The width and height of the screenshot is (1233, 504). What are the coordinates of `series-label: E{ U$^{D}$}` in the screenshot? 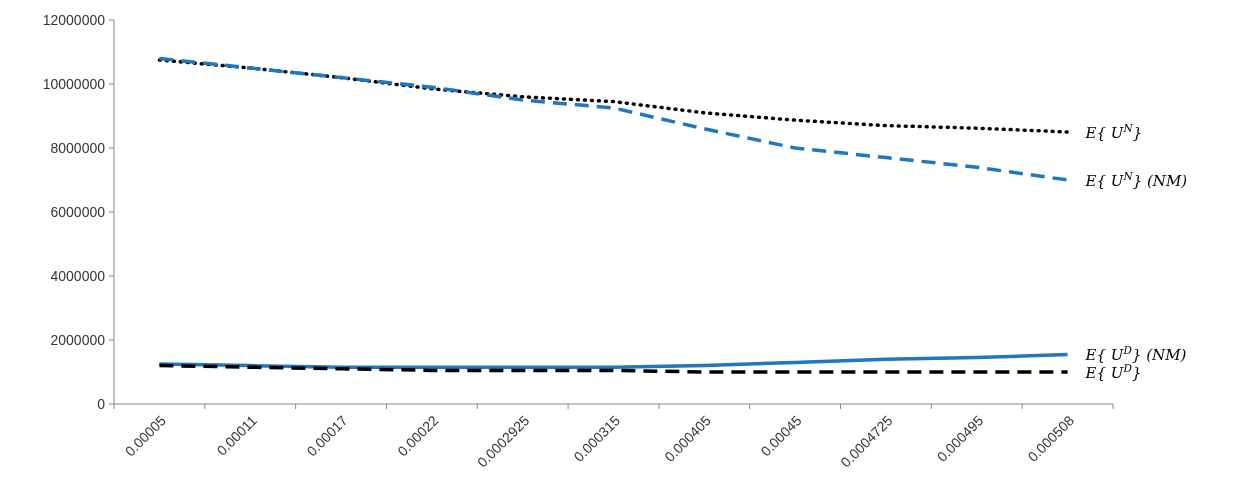 It's located at (1113, 372).